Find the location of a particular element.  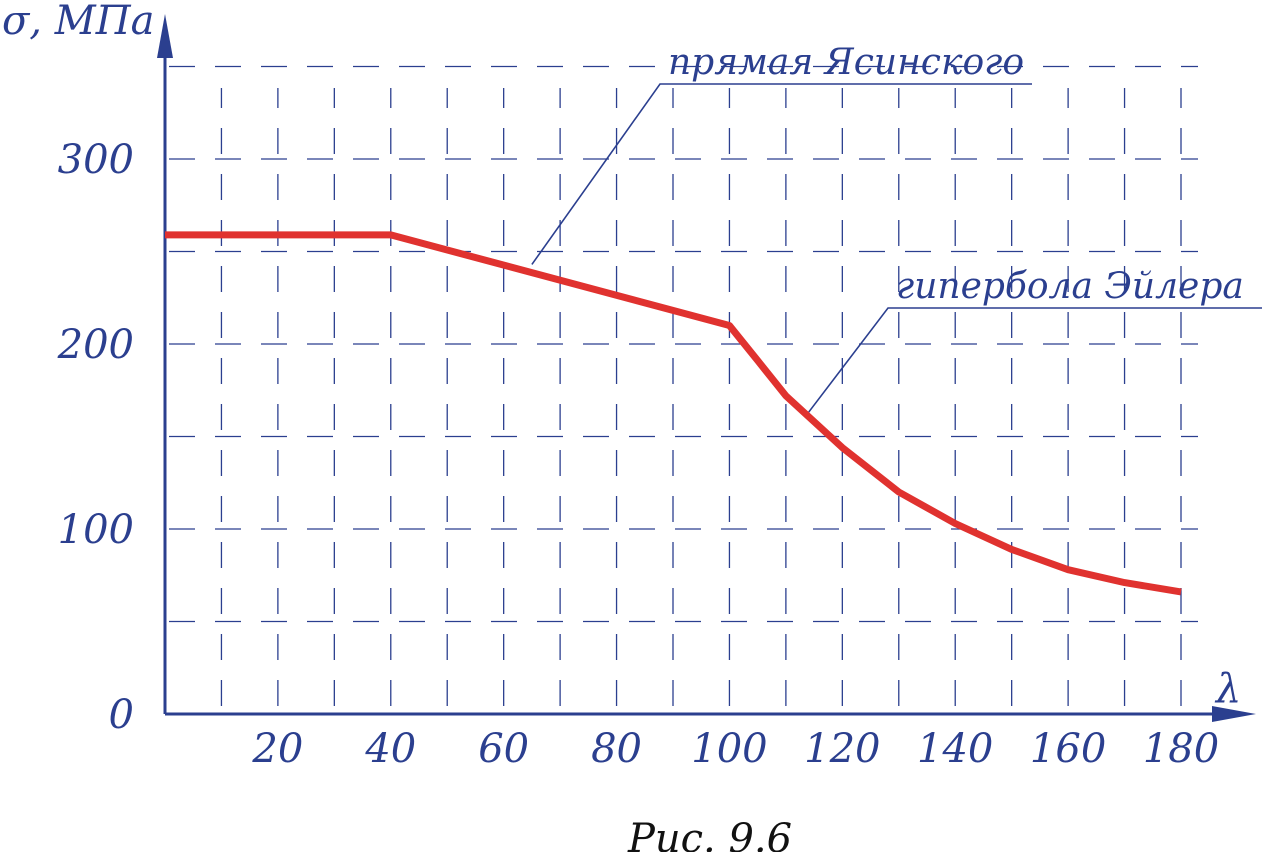

x-tick-label: 160 is located at coordinates (1068, 749).